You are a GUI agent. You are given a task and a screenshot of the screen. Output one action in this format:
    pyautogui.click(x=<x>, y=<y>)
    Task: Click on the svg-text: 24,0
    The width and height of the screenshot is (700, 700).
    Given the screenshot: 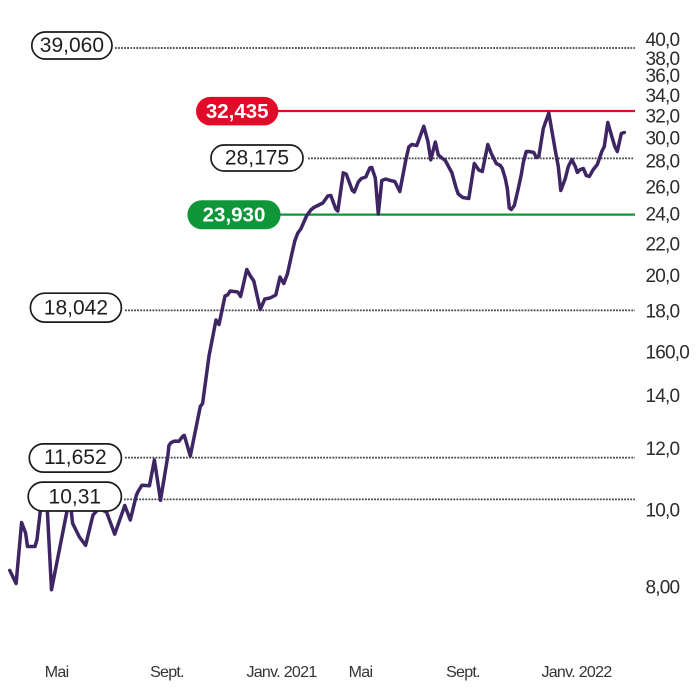 What is the action you would take?
    pyautogui.click(x=663, y=214)
    